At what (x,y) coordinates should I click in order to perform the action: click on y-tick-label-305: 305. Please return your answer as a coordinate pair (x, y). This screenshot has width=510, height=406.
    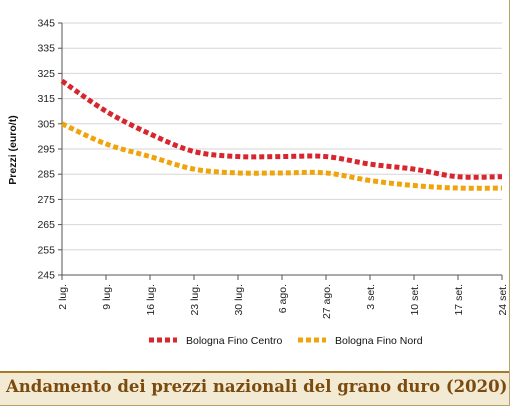
    Looking at the image, I should click on (46, 124).